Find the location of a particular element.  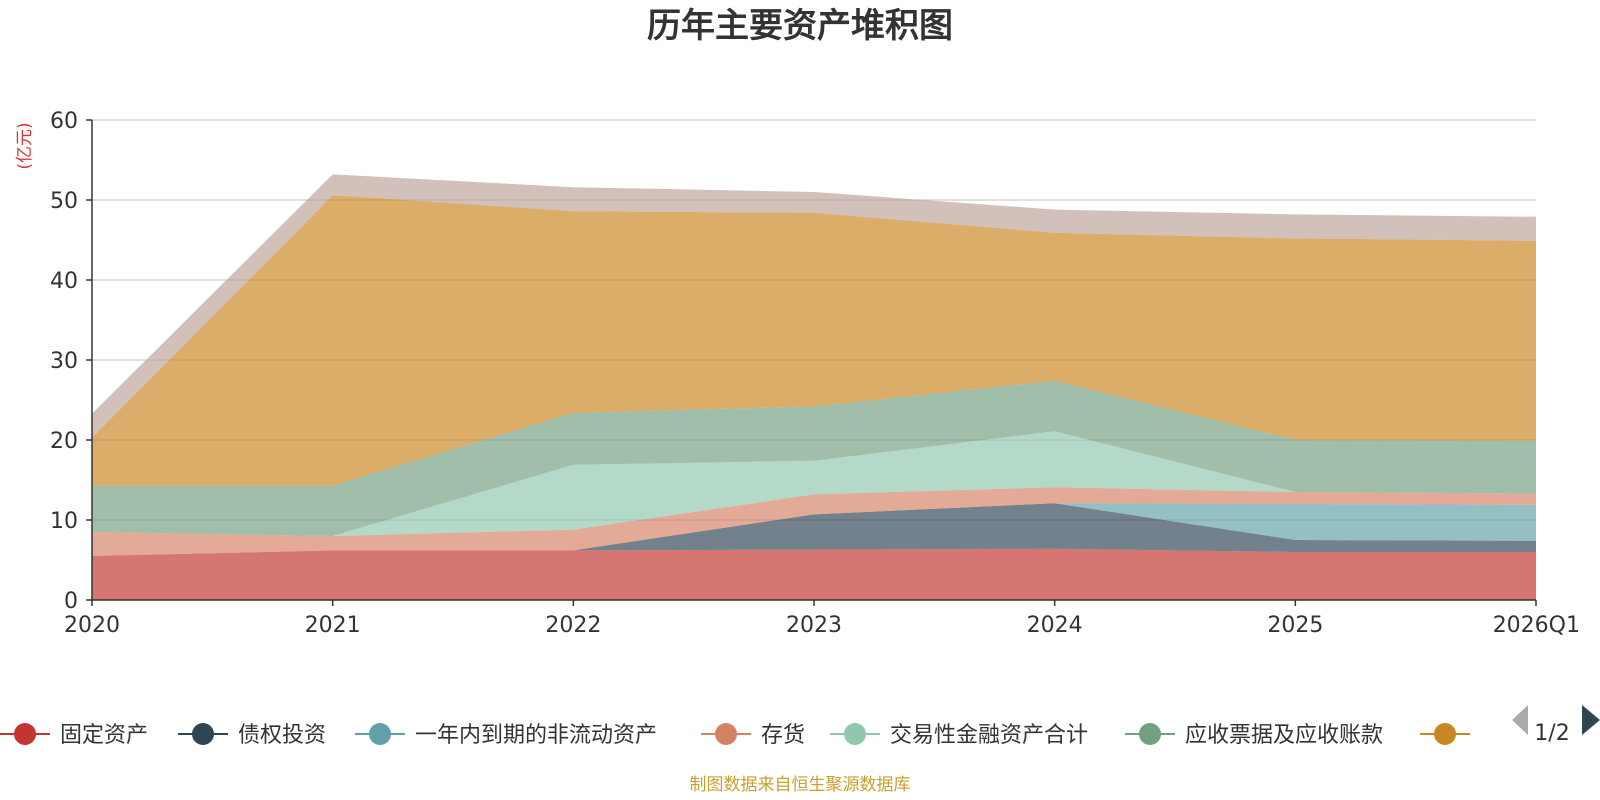

legend: 固定资产 债权投资 一年内到期的非流动资产 存货 交易性金融资产合计 应收票据及应收账款 is located at coordinates (735, 735).